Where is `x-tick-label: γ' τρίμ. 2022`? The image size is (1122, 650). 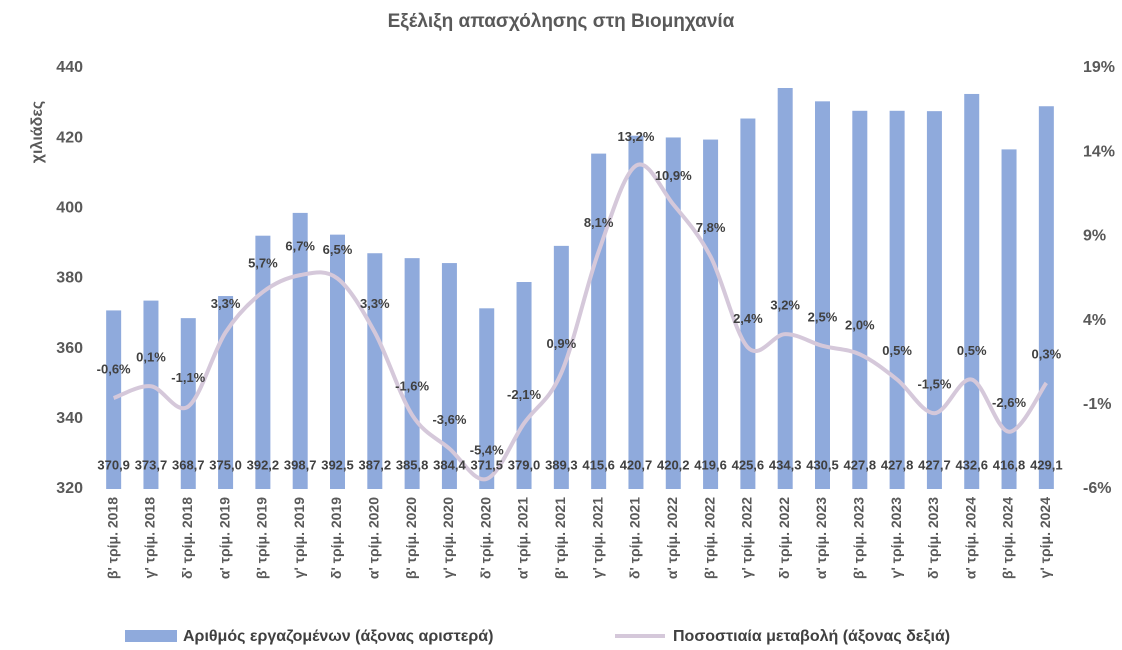
x-tick-label: γ' τρίμ. 2022 is located at coordinates (747, 538).